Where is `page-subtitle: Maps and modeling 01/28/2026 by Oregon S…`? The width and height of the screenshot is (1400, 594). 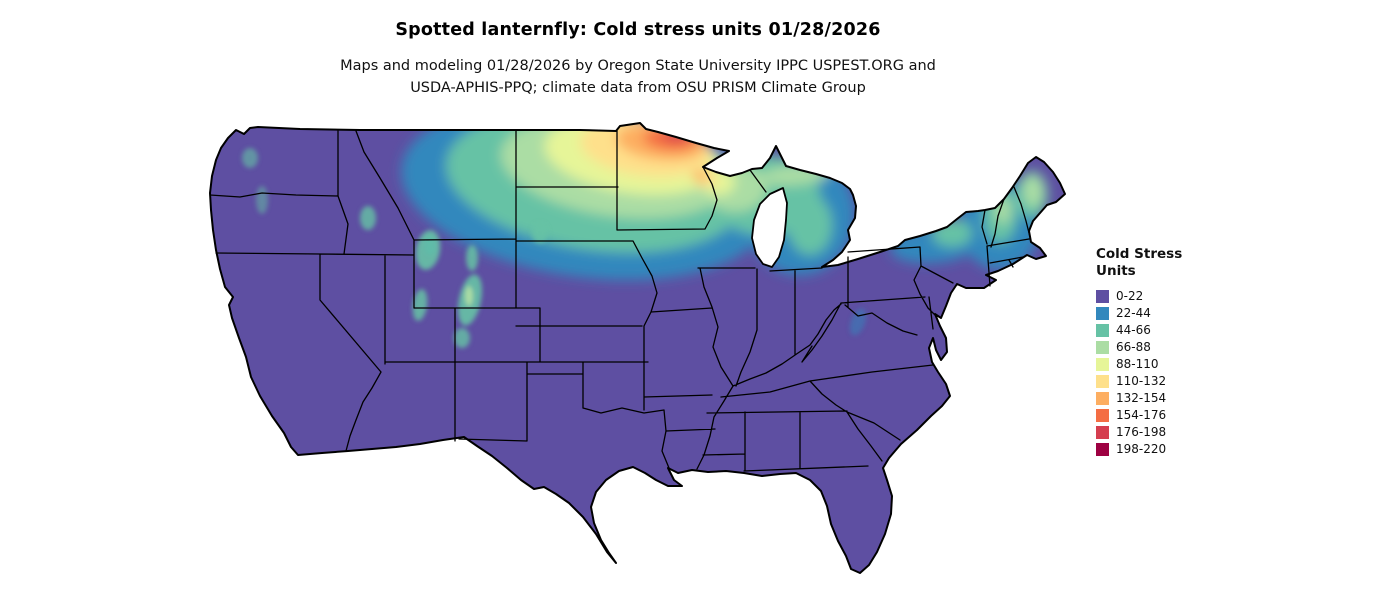
page-subtitle: Maps and modeling 01/28/2026 by Oregon S… is located at coordinates (638, 77).